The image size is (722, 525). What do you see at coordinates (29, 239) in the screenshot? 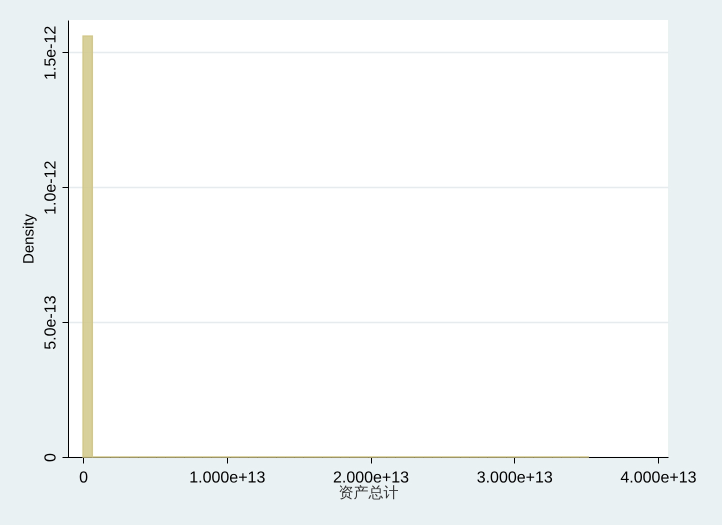
I see `y-axis-title: Density` at bounding box center [29, 239].